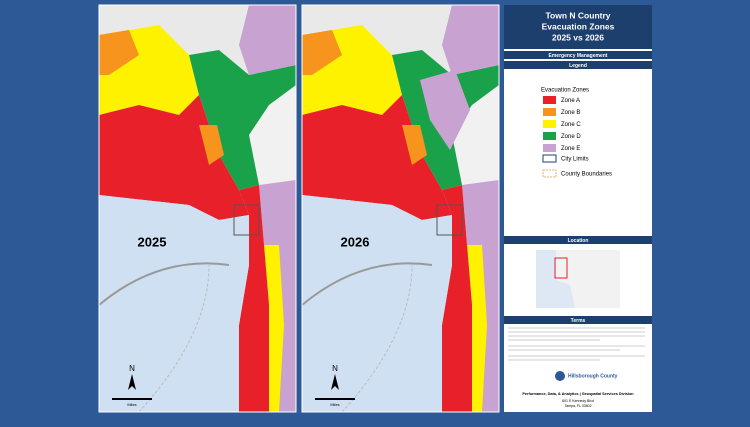 The height and width of the screenshot is (427, 750). I want to click on legend-label: County Boundaries, so click(586, 175).